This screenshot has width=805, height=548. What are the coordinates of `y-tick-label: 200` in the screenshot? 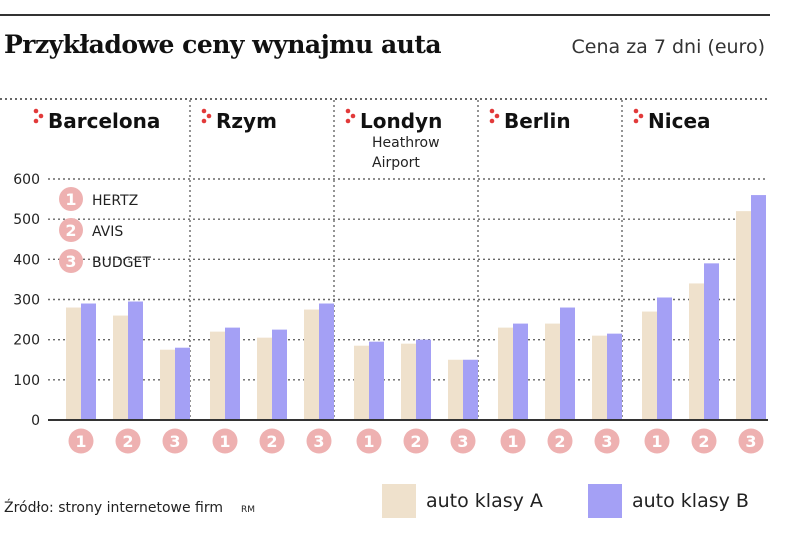 It's located at (26, 341).